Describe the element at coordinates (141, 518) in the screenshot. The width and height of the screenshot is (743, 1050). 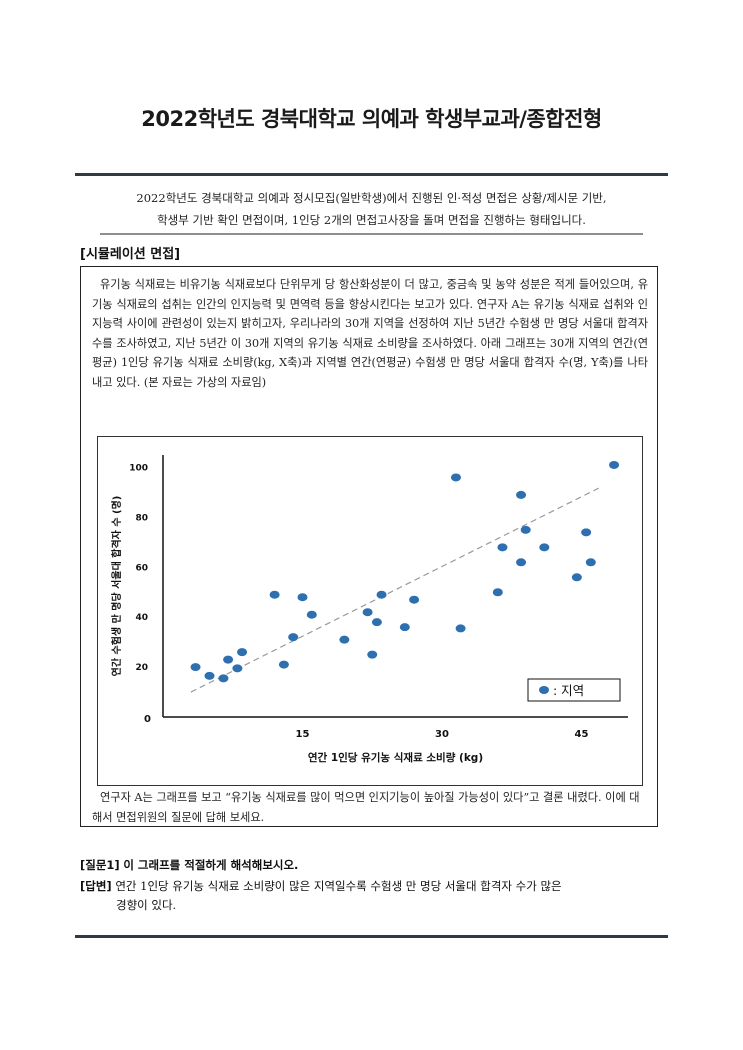
I see `y-tick-label: 80` at that location.